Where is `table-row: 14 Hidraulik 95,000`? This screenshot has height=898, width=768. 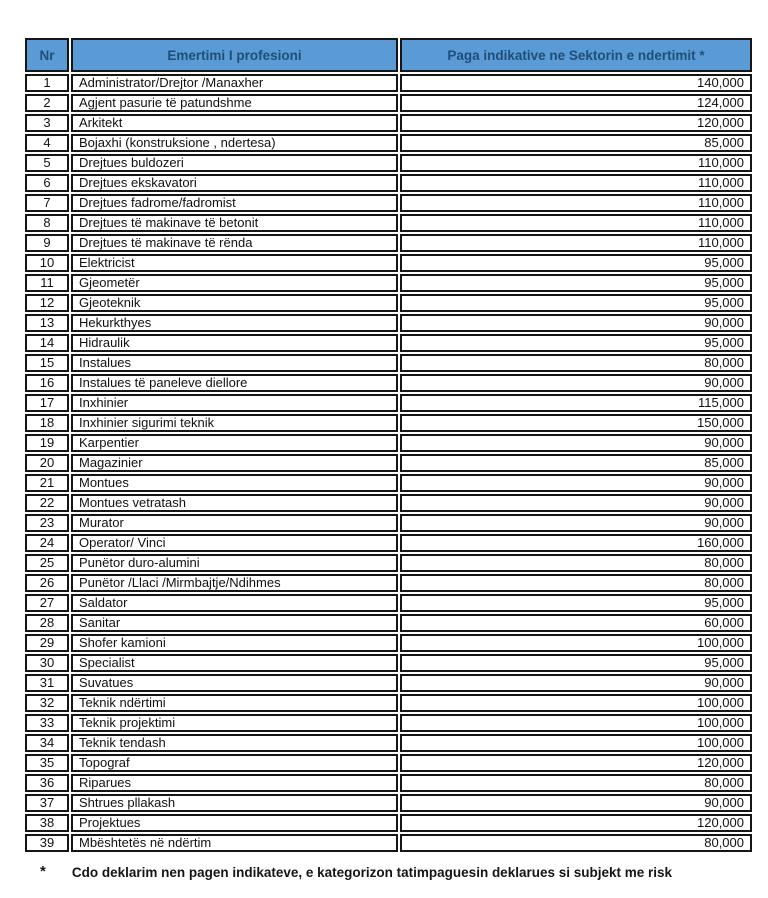
table-row: 14 Hidraulik 95,000 is located at coordinates (388, 343).